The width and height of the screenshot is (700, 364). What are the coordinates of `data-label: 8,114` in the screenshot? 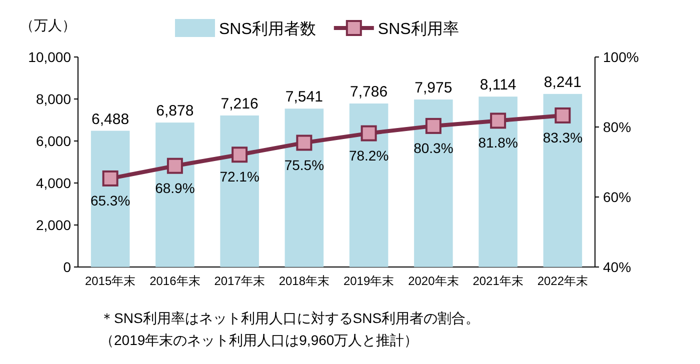 It's located at (498, 85).